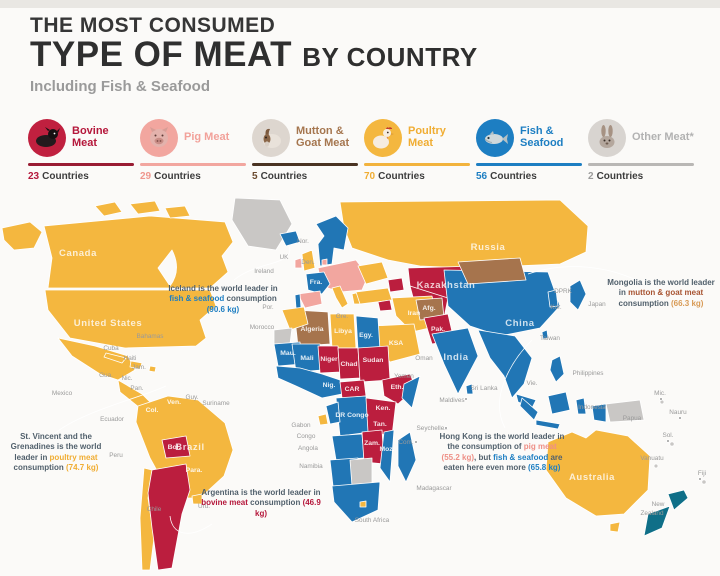 Image resolution: width=720 pixels, height=576 pixels. What do you see at coordinates (581, 406) in the screenshot?
I see `country-sulawesi` at bounding box center [581, 406].